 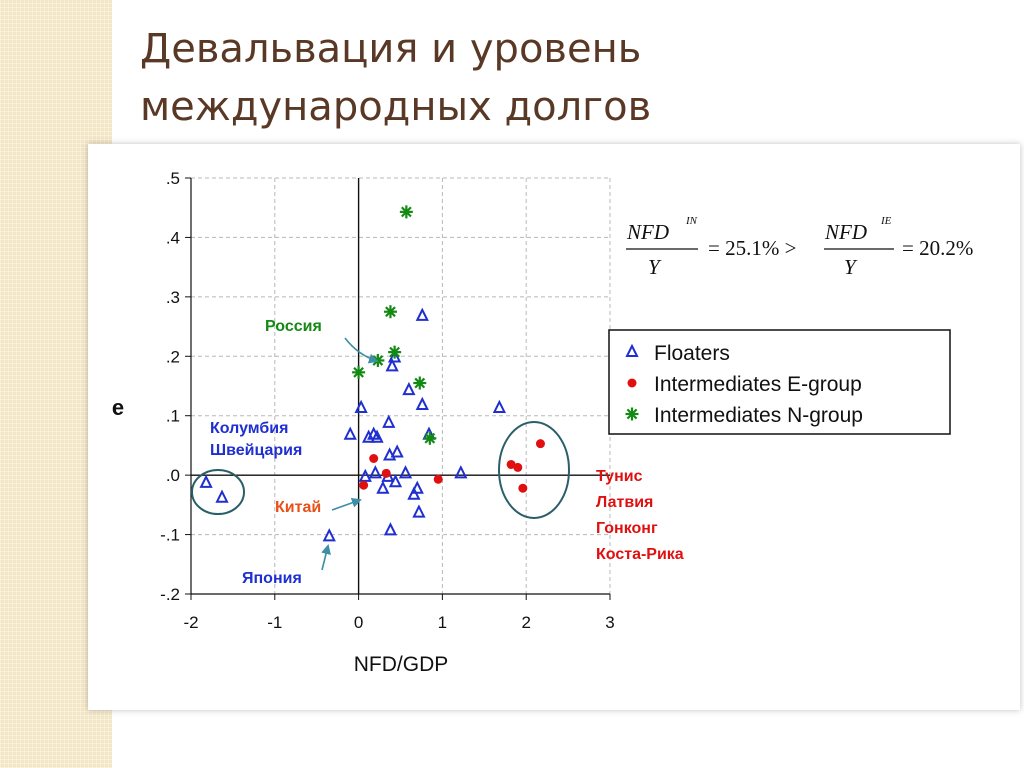 I want to click on y-tick-label: -.2, so click(x=170, y=594).